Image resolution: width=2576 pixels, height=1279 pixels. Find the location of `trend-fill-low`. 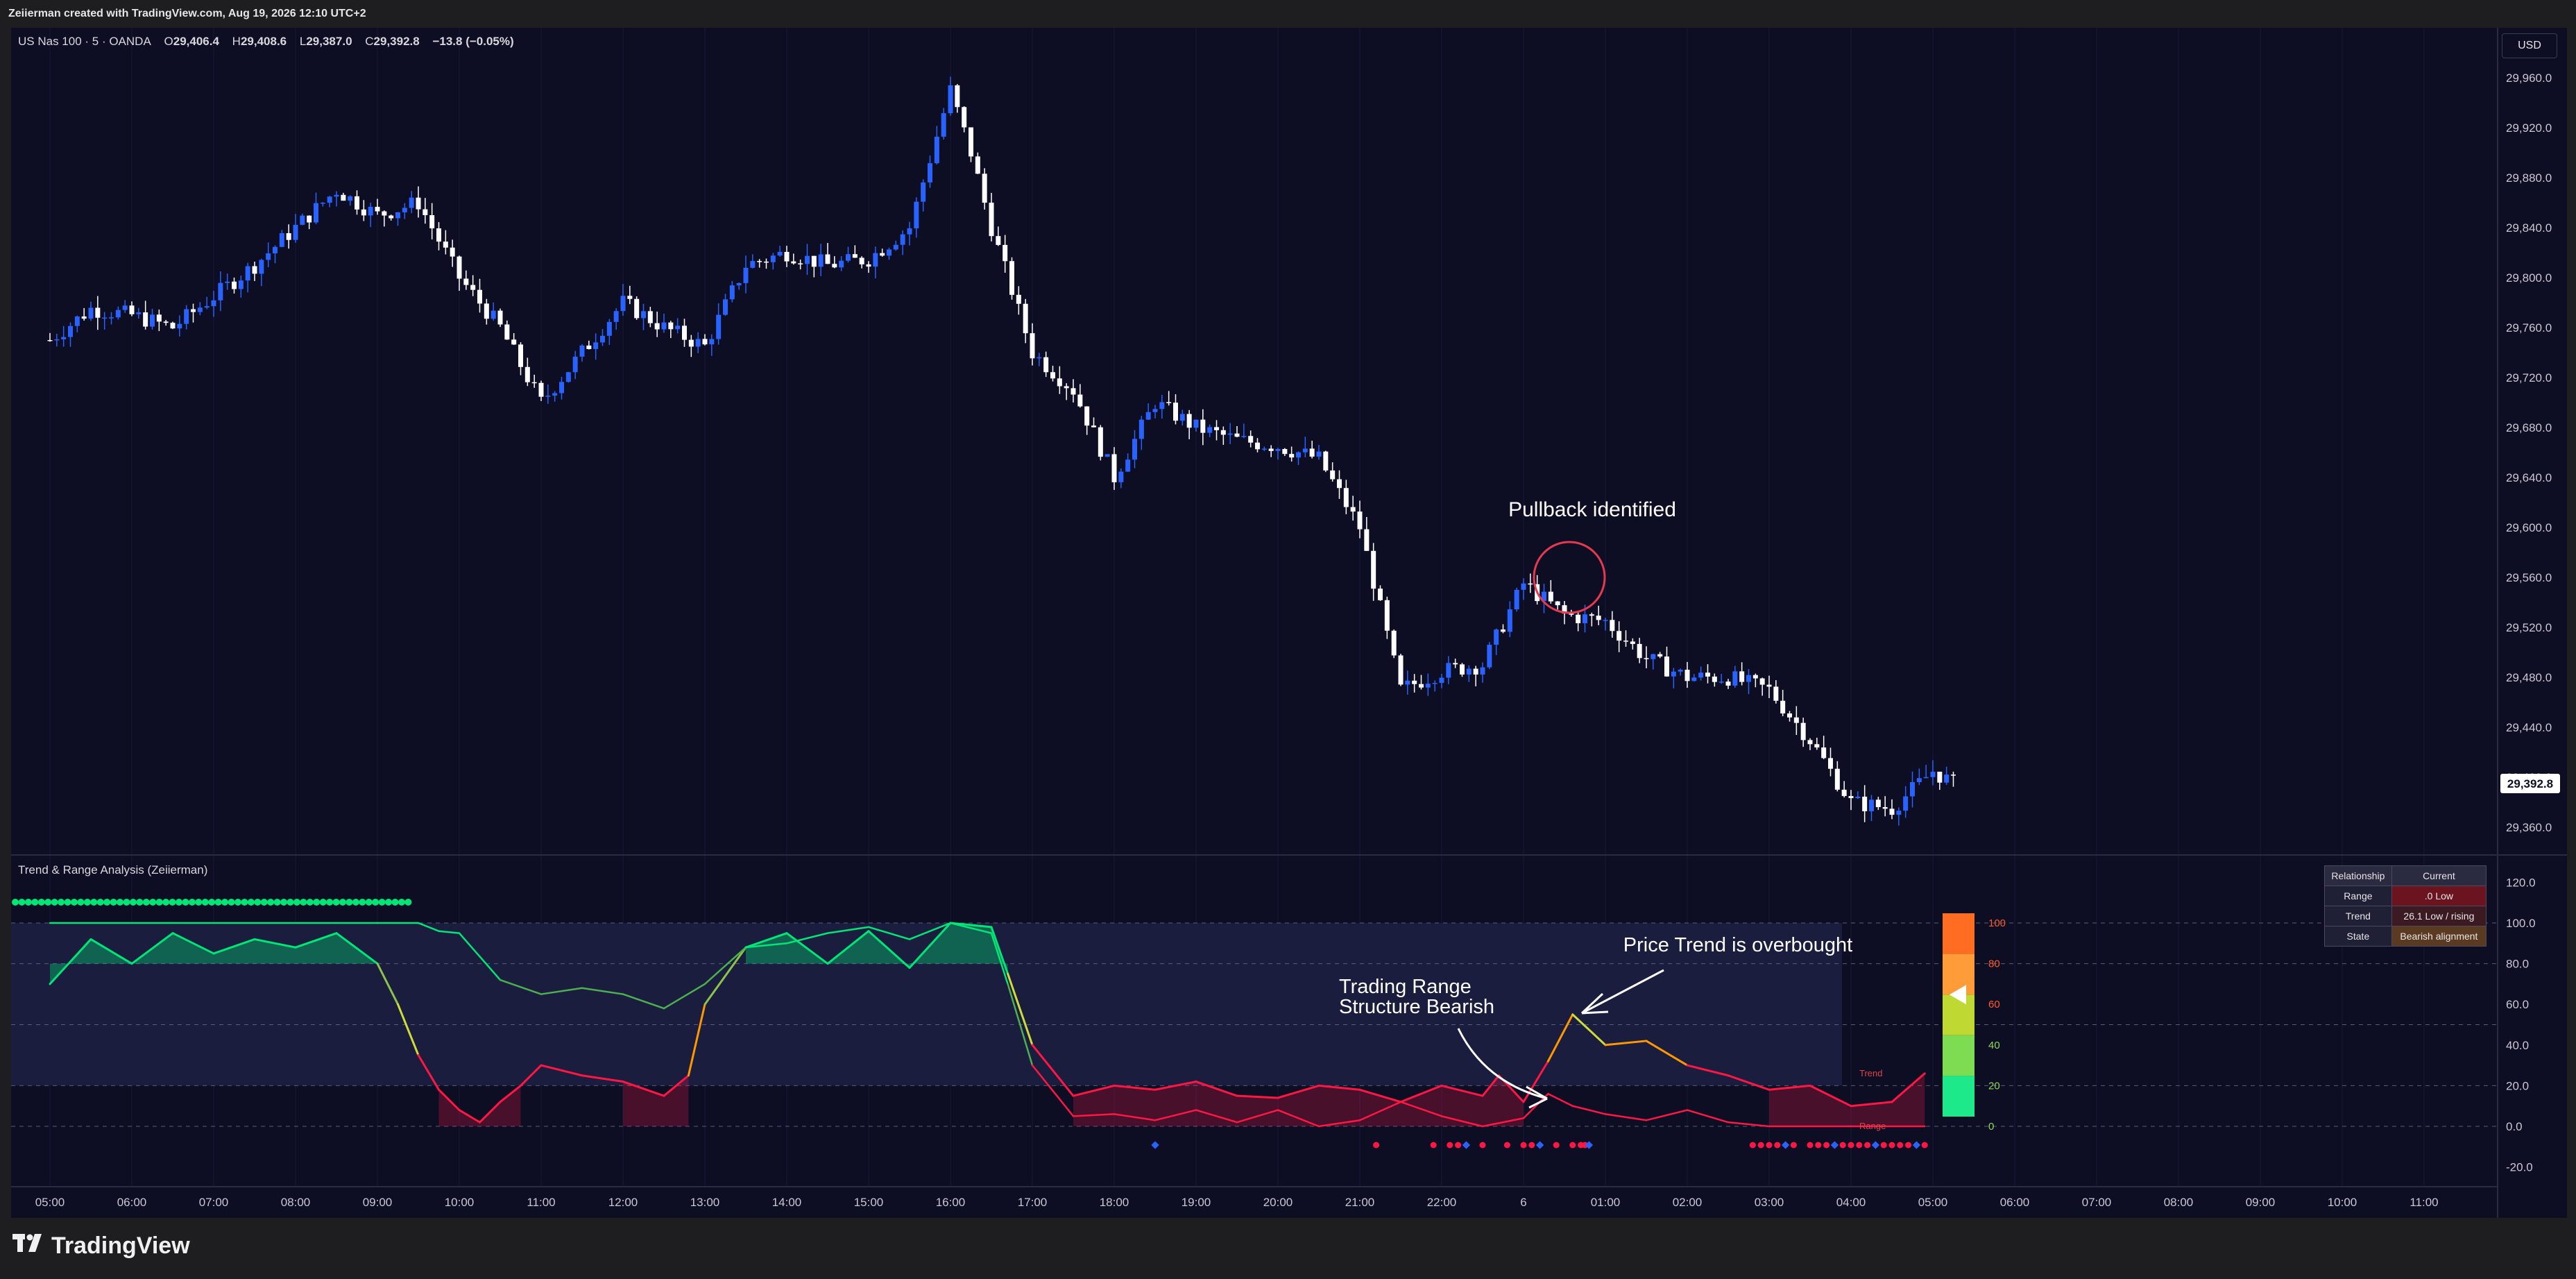

trend-fill-low is located at coordinates (1491, 1100).